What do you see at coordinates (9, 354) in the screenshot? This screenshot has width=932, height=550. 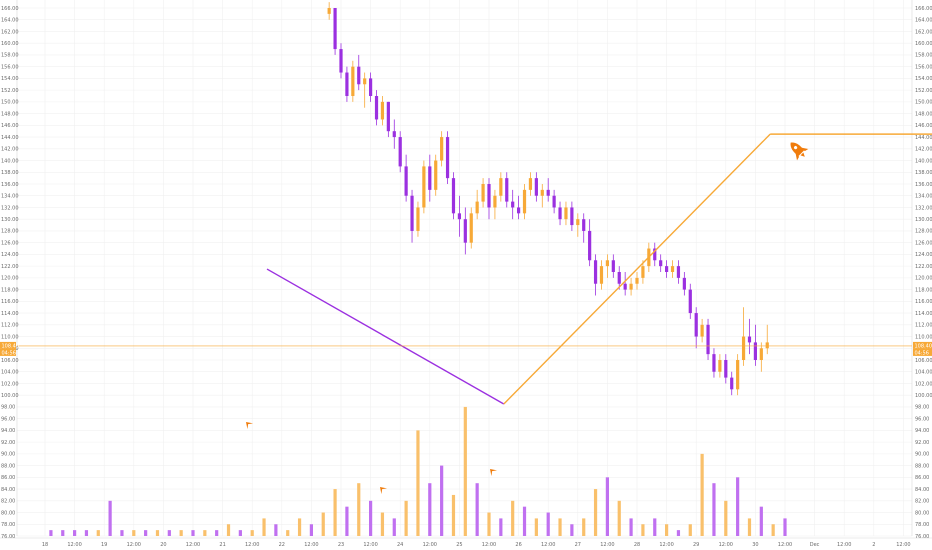 I see `left-time-tag-value: 04:56` at bounding box center [9, 354].